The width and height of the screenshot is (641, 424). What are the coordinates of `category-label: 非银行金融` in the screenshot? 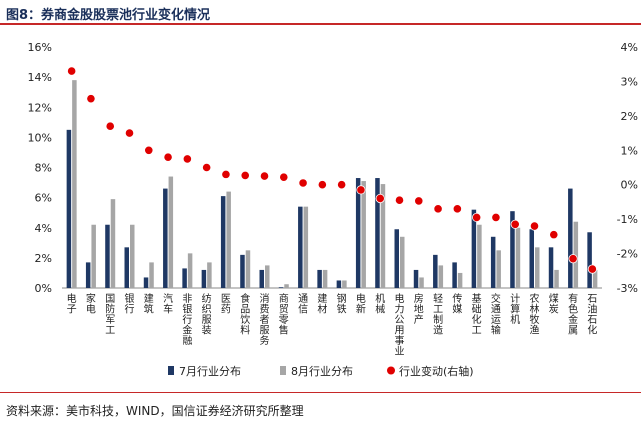 It's located at (187, 320).